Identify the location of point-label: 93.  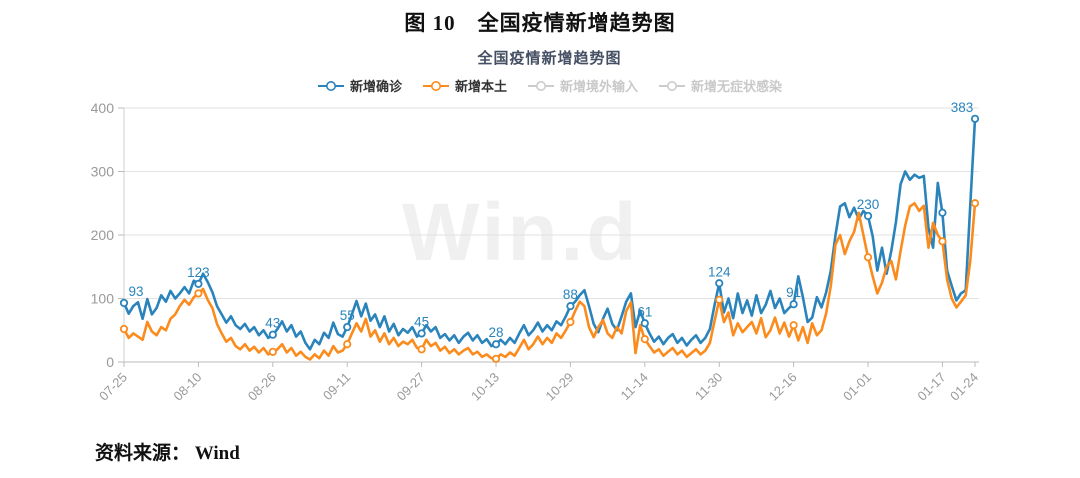
(135, 291).